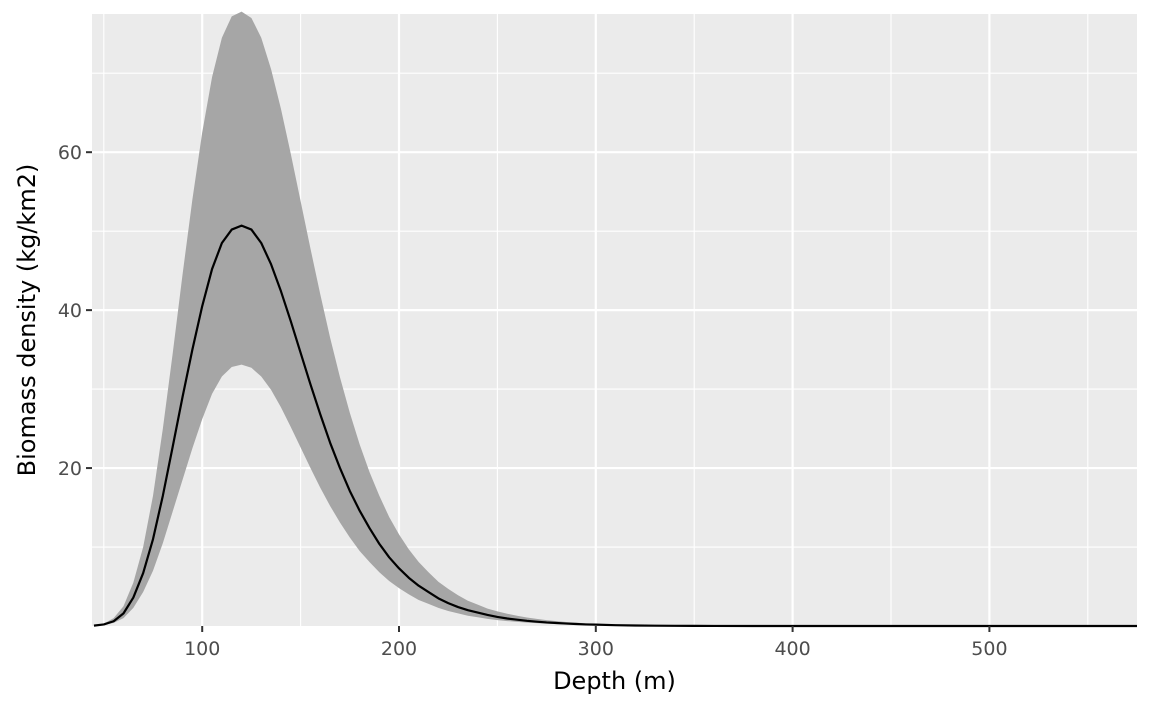 The image size is (1152, 711). What do you see at coordinates (614, 681) in the screenshot?
I see `x-axis-title: Depth (m)` at bounding box center [614, 681].